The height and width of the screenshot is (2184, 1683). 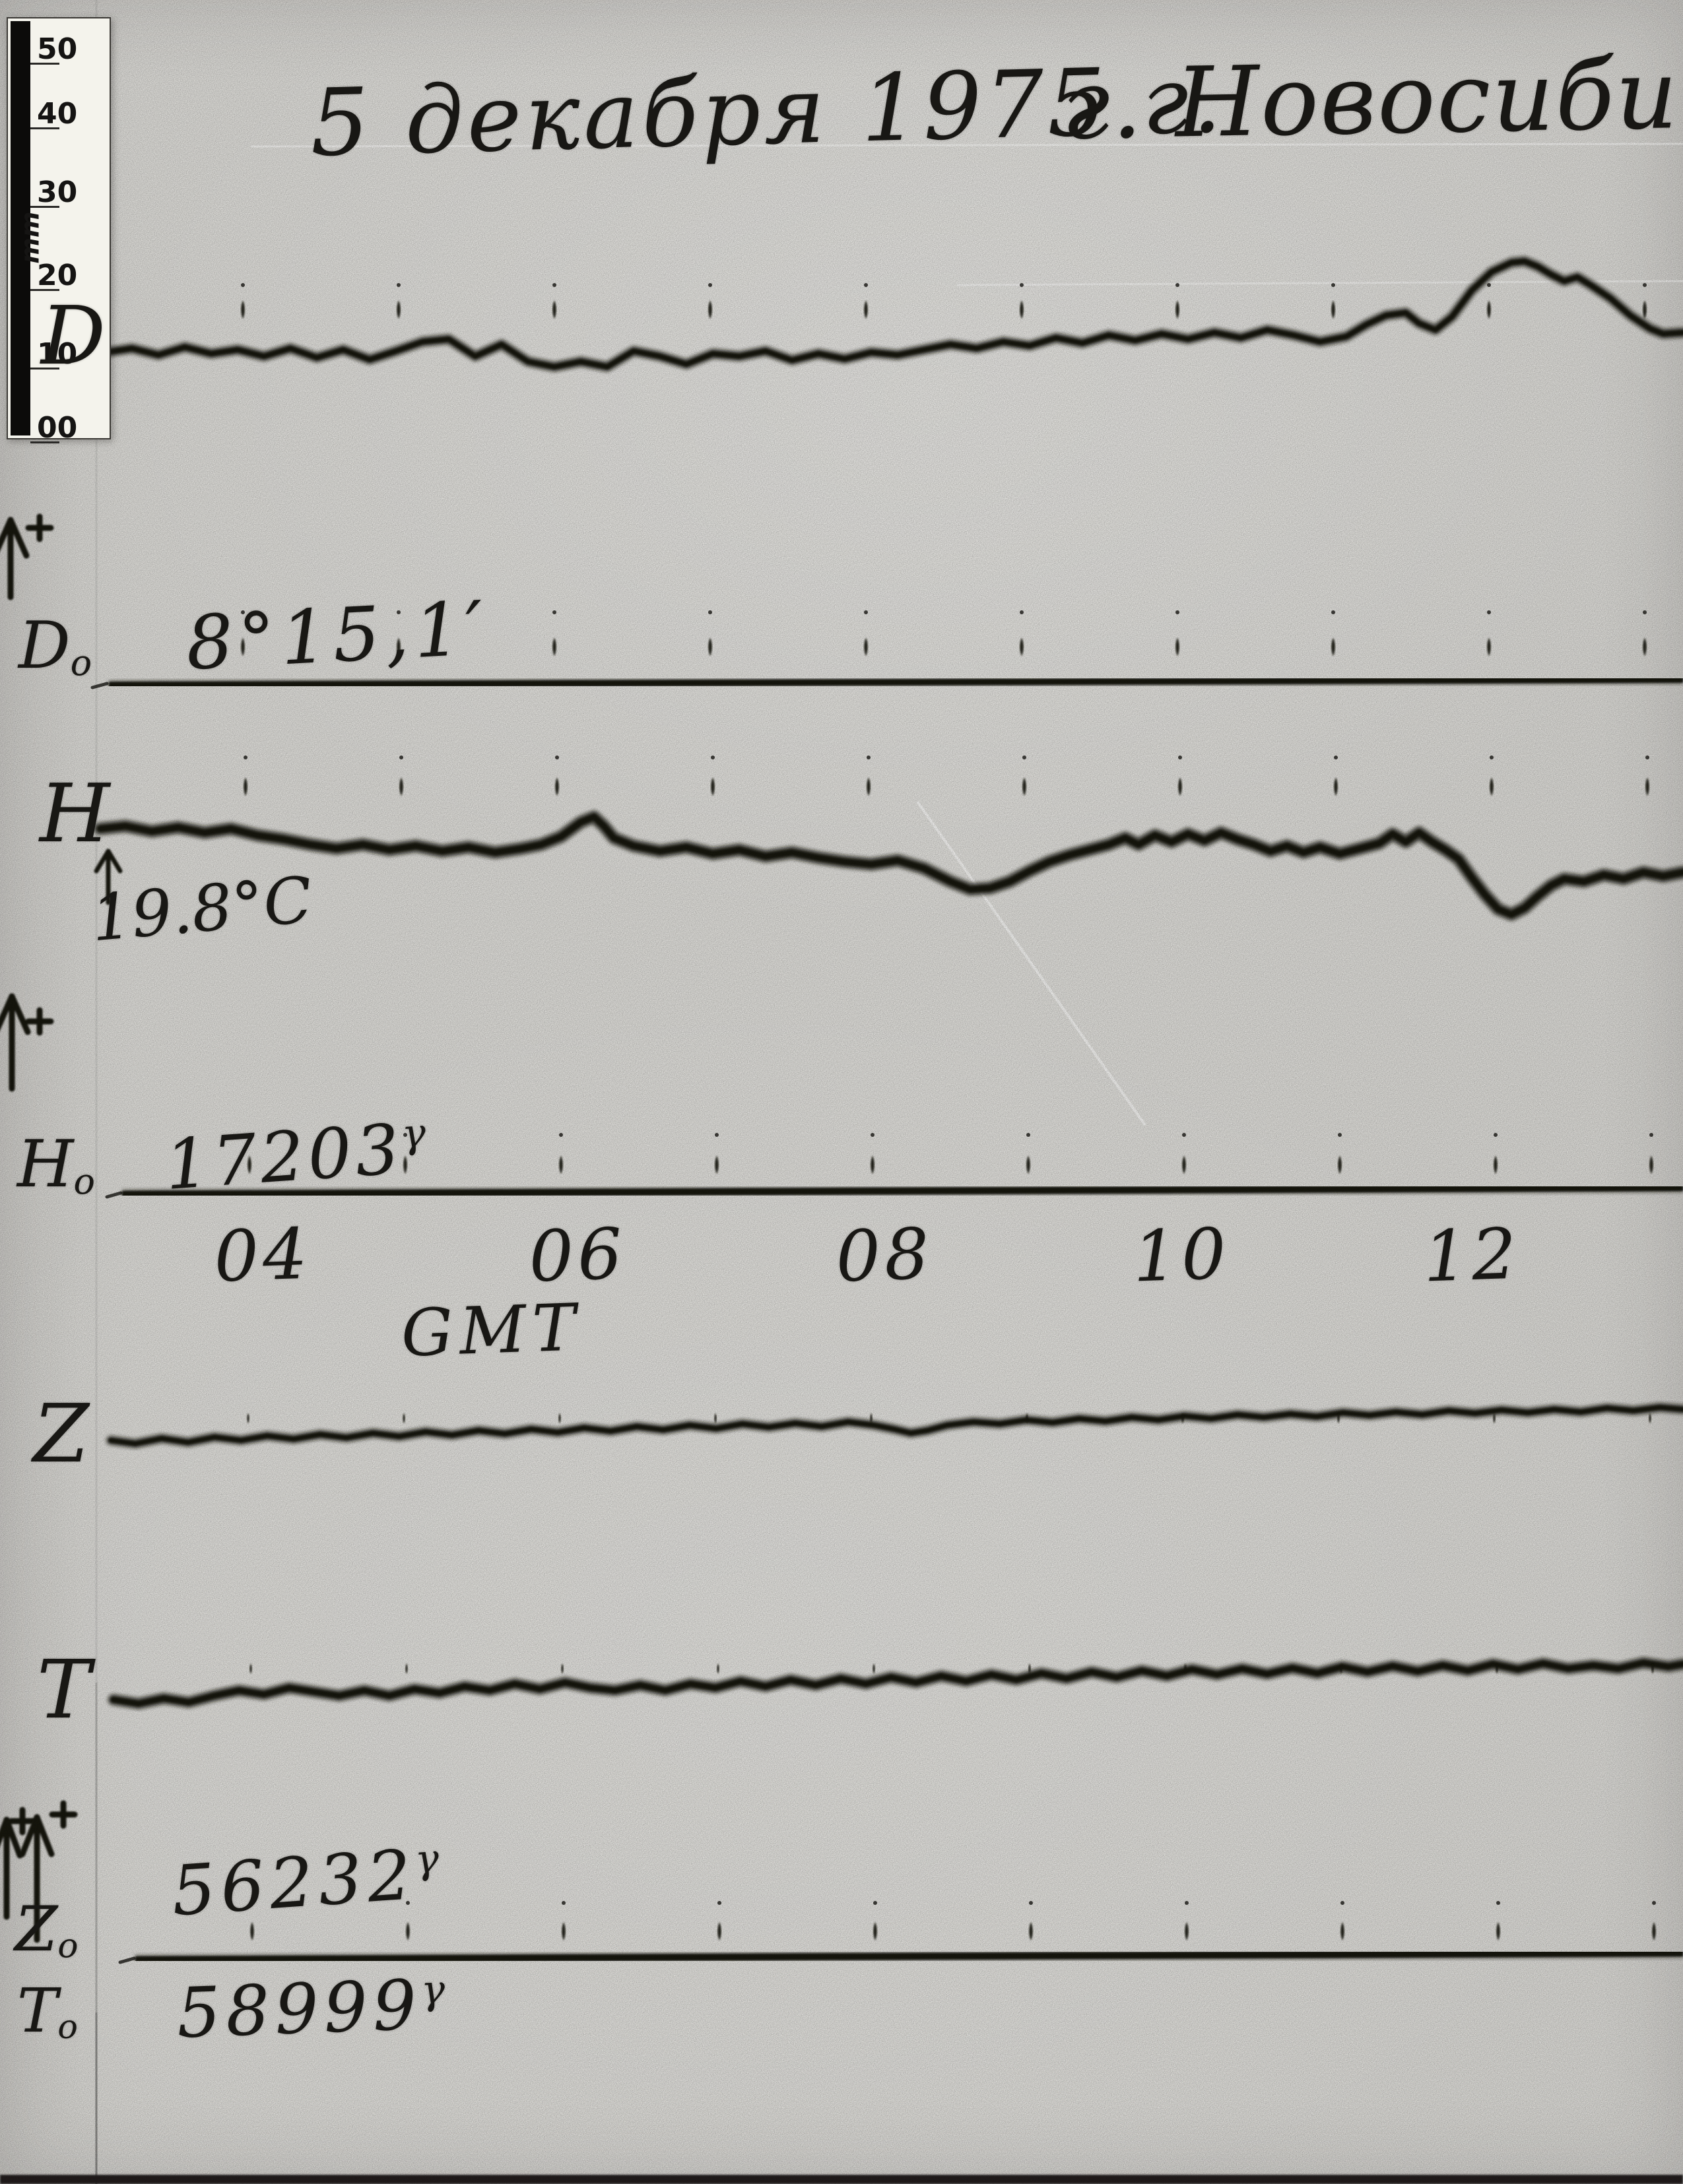 I want to click on baseline-D0-letter: D, so click(x=44, y=646).